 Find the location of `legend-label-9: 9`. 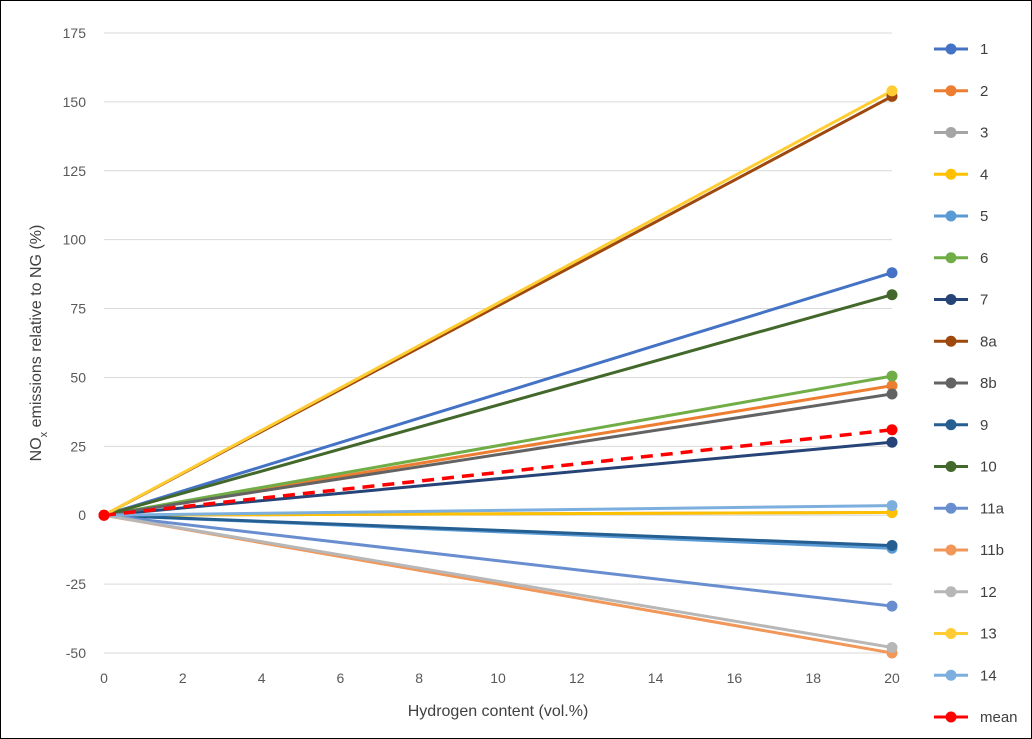

legend-label-9: 9 is located at coordinates (984, 425).